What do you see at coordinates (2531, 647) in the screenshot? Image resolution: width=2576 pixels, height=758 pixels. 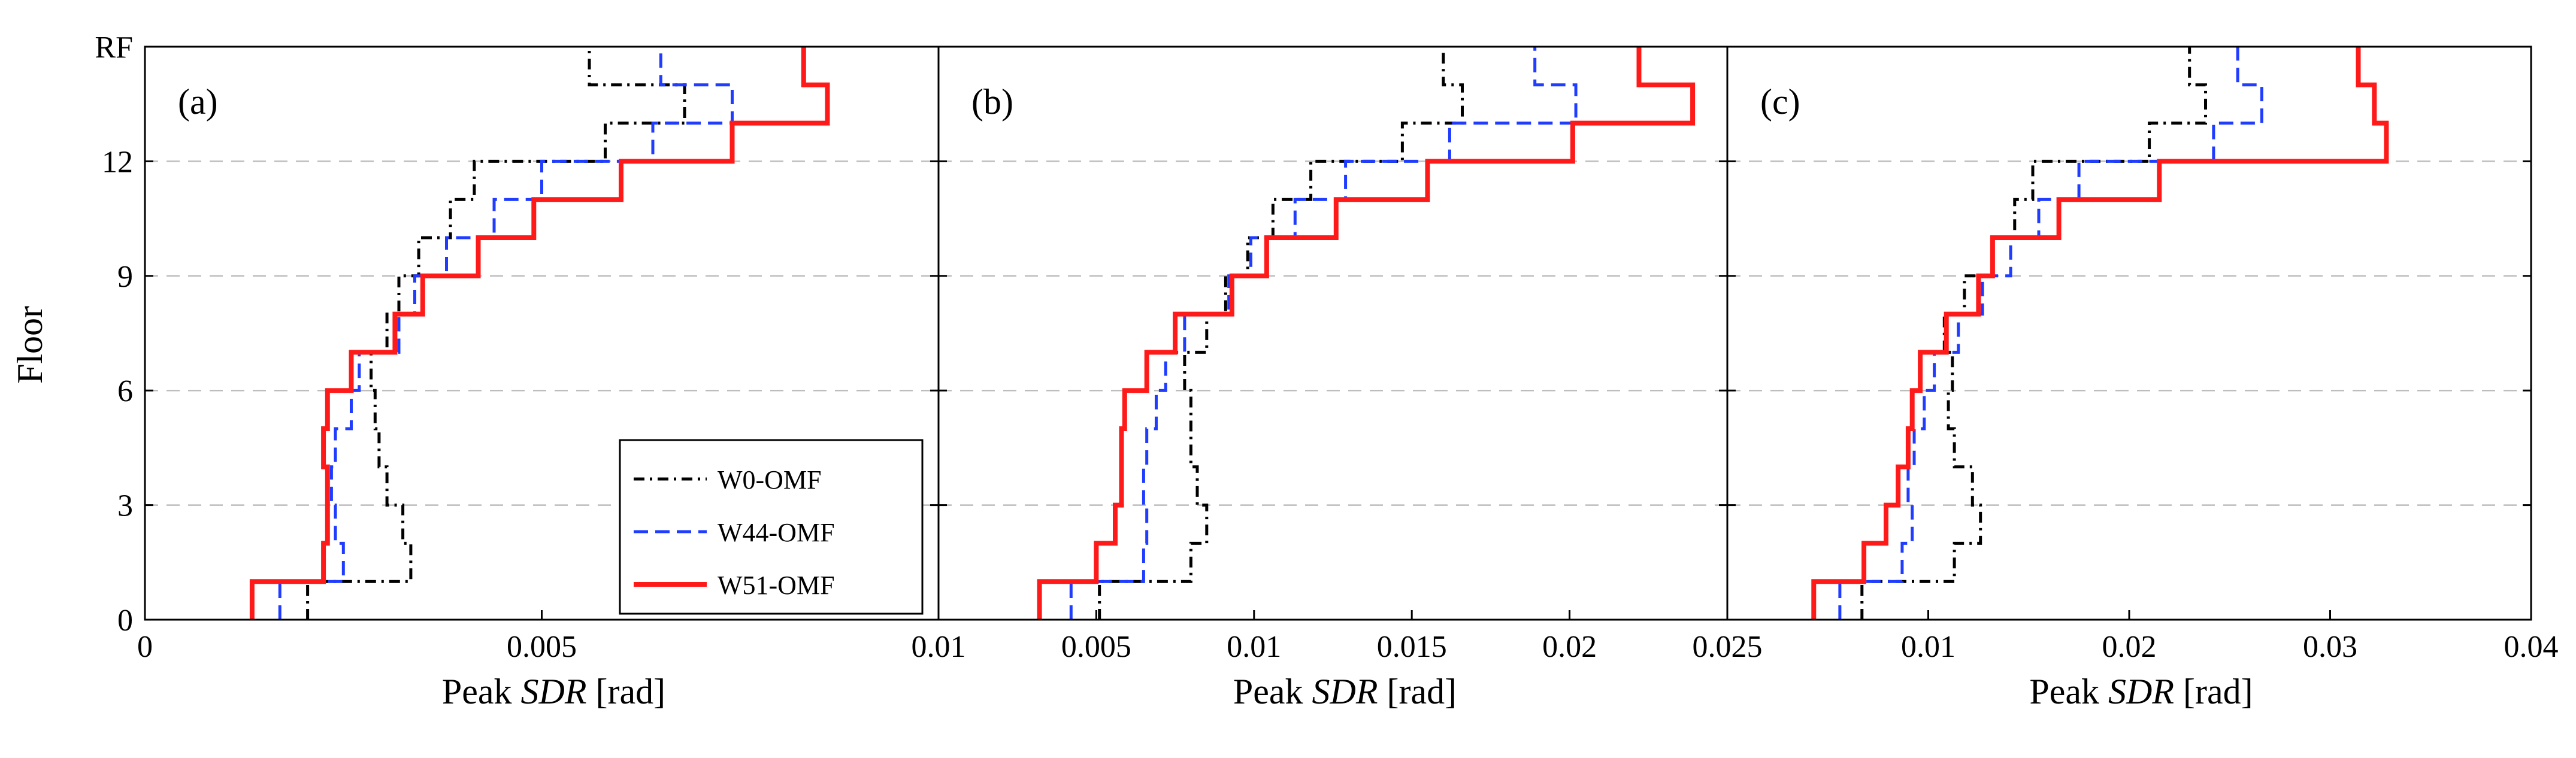 I see `x-tick-label: 0.04` at bounding box center [2531, 647].